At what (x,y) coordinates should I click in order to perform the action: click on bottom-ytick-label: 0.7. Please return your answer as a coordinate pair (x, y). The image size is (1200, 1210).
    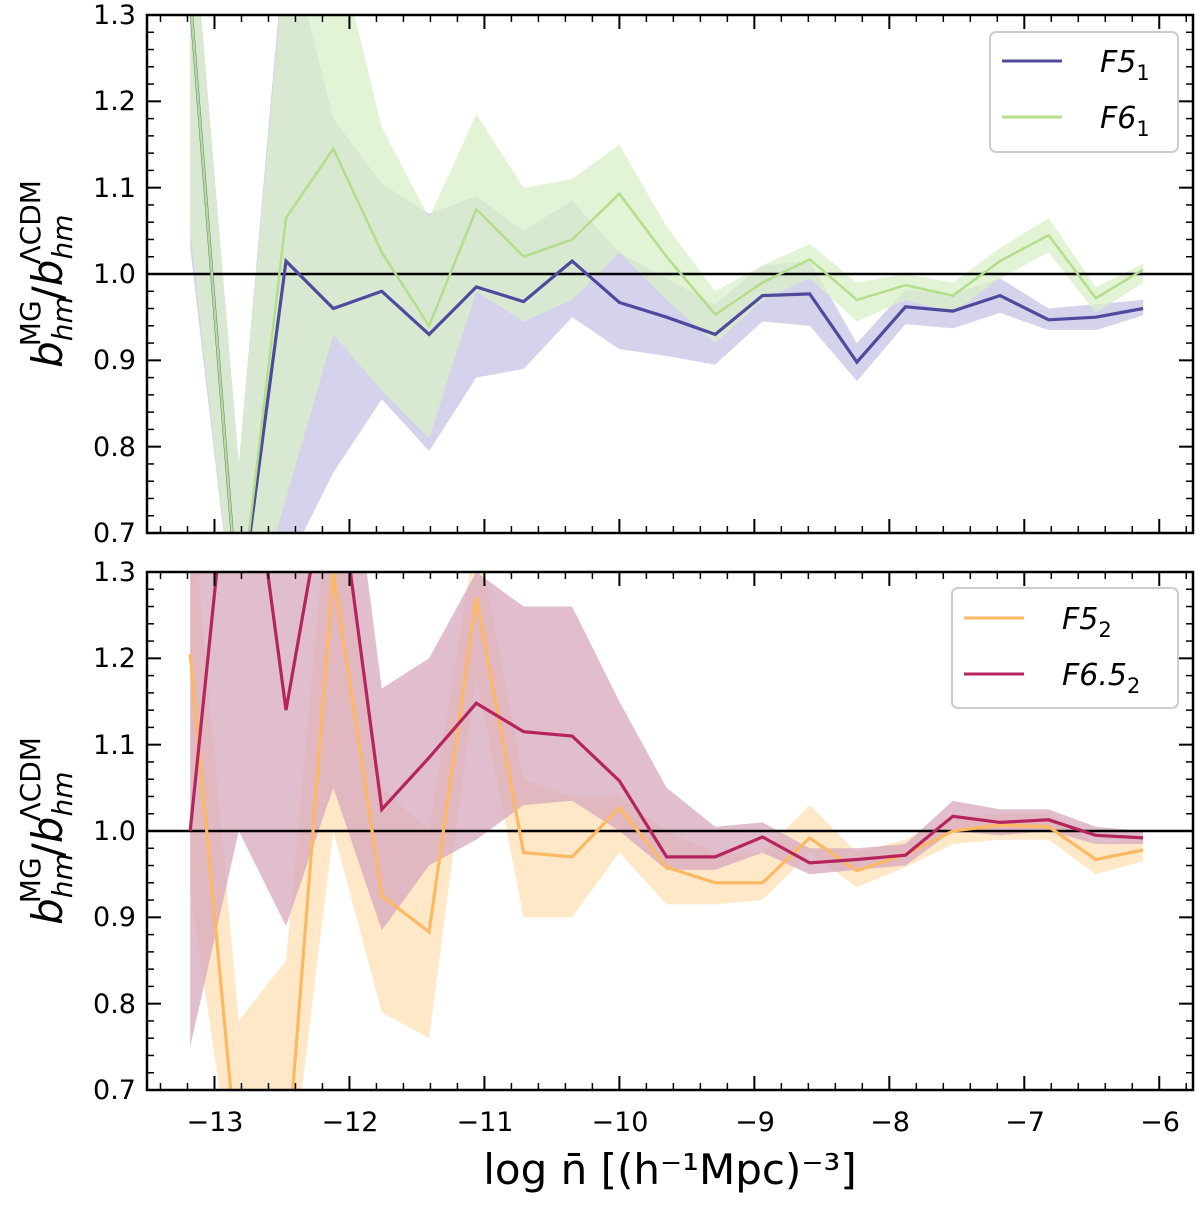
    Looking at the image, I should click on (114, 1090).